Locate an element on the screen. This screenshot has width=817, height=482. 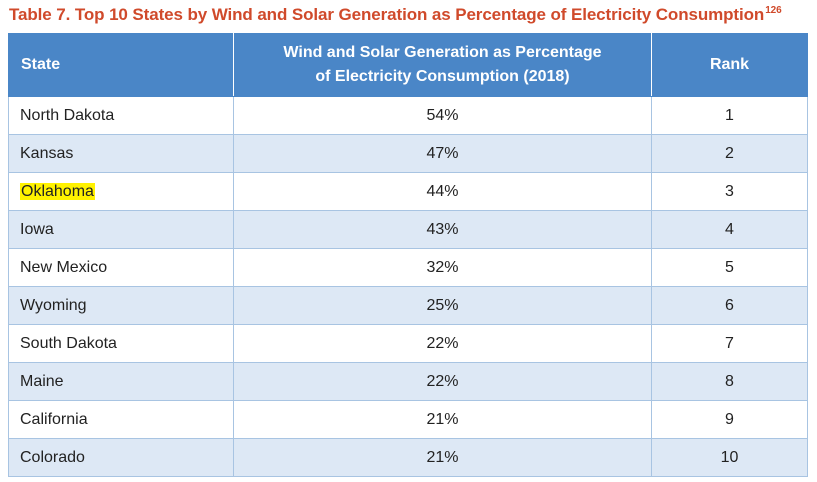
cell-rank: 4 is located at coordinates (729, 229).